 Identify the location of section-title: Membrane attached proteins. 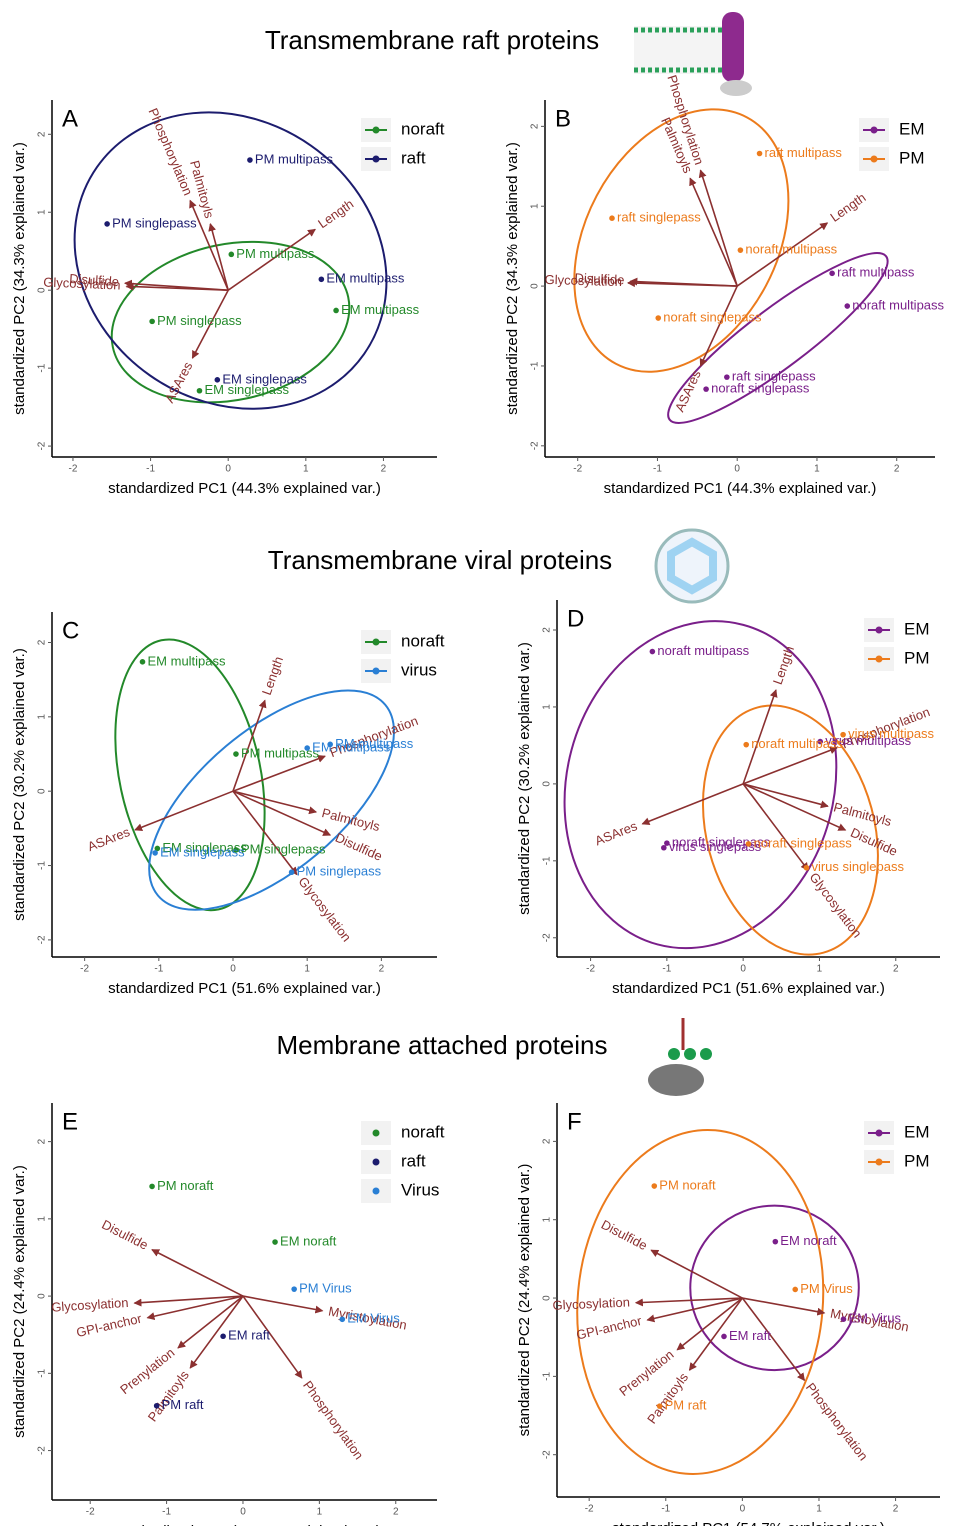
(442, 1045).